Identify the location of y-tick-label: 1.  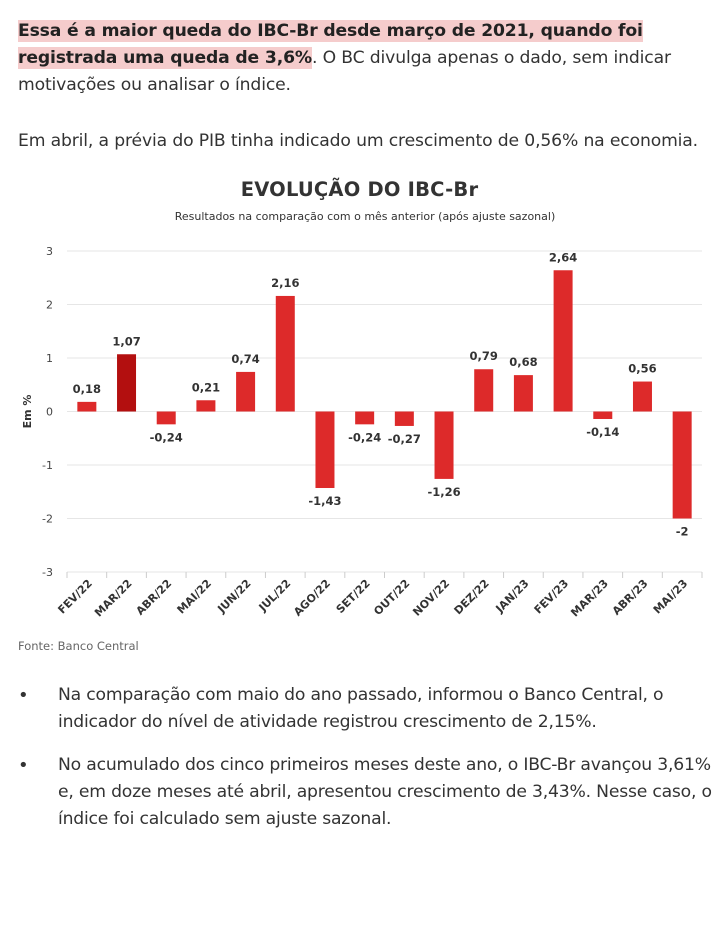
(49, 358).